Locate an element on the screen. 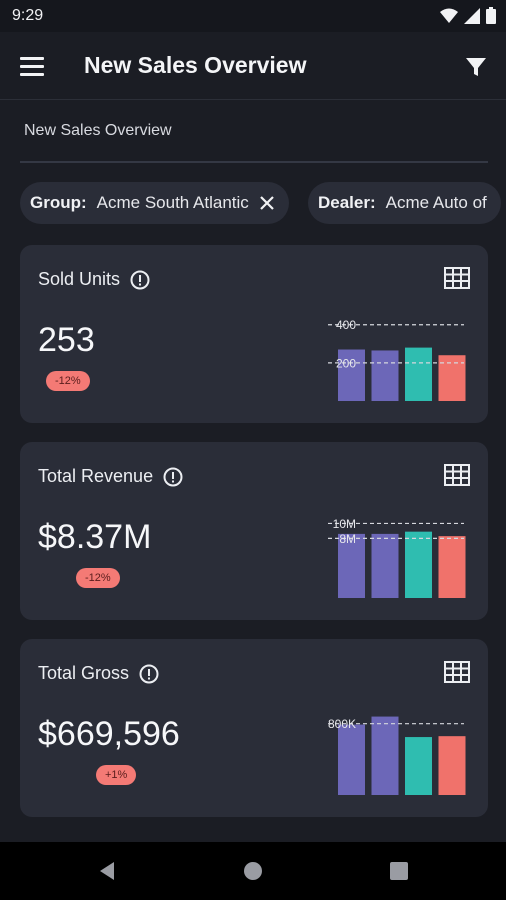  navigation-bar is located at coordinates (253, 871).